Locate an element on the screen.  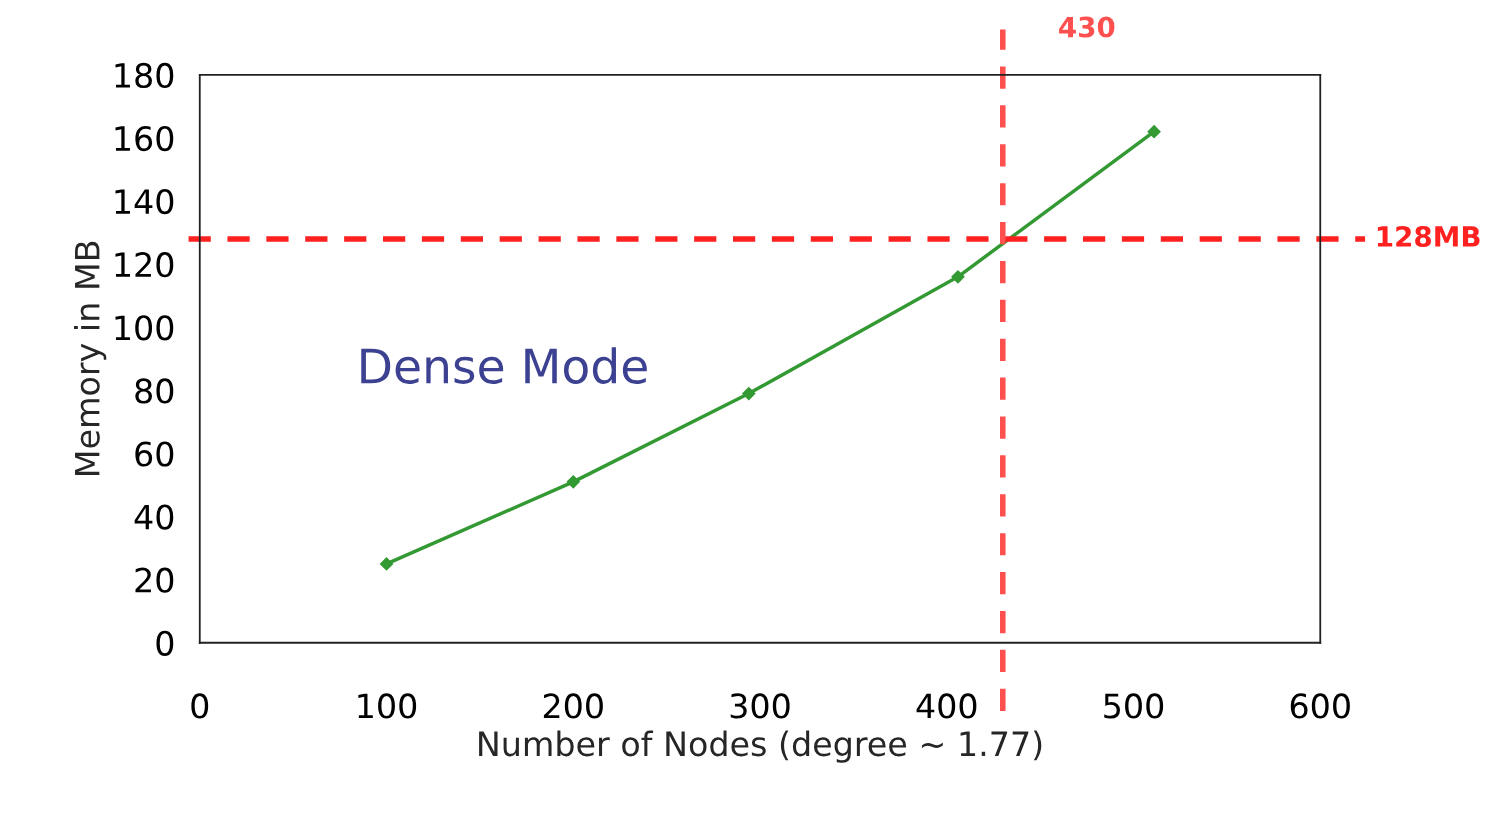
y-tick-label: 40 is located at coordinates (154, 517).